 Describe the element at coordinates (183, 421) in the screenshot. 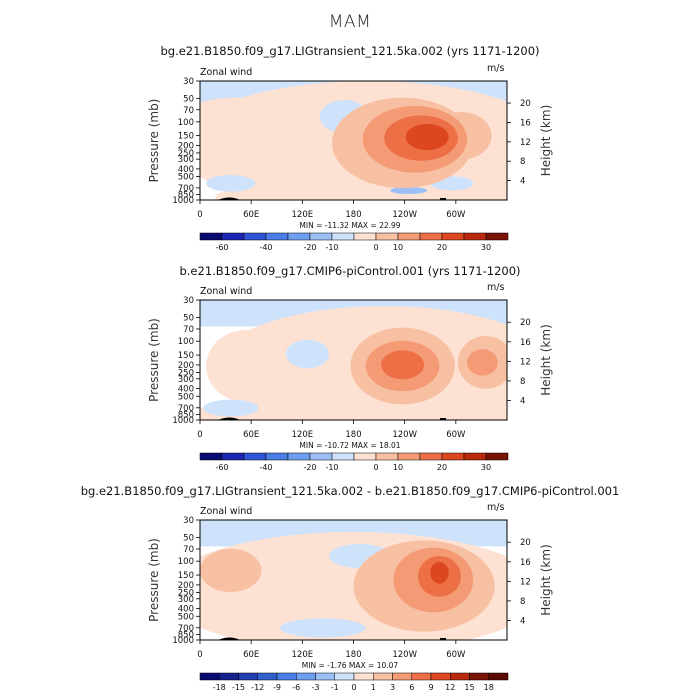

I see `pressure-tick-label: 1000` at that location.